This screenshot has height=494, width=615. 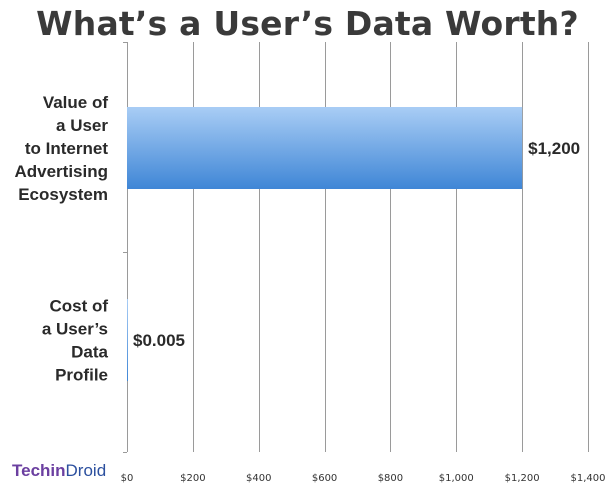 What do you see at coordinates (76, 102) in the screenshot?
I see `category-label-0-line-0: Value of` at bounding box center [76, 102].